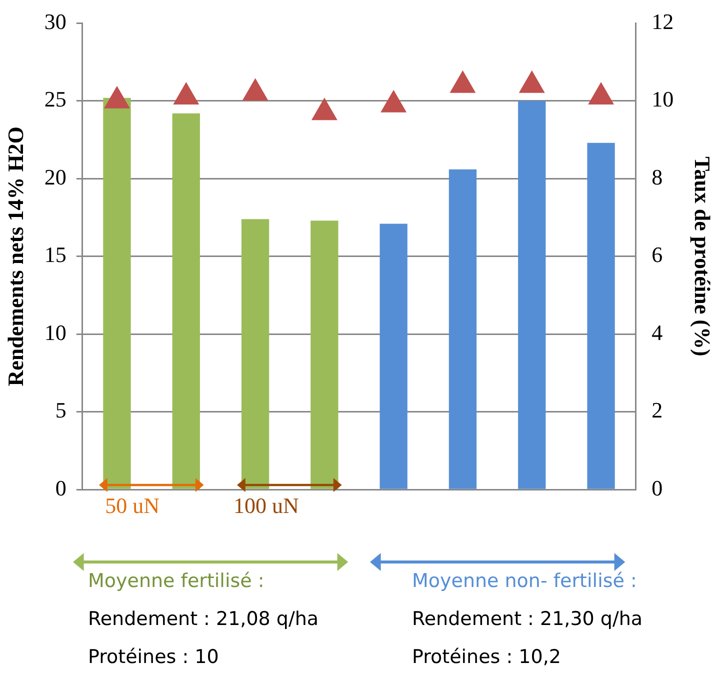 This screenshot has width=723, height=678. I want to click on y2-tick-label: 0, so click(657, 487).